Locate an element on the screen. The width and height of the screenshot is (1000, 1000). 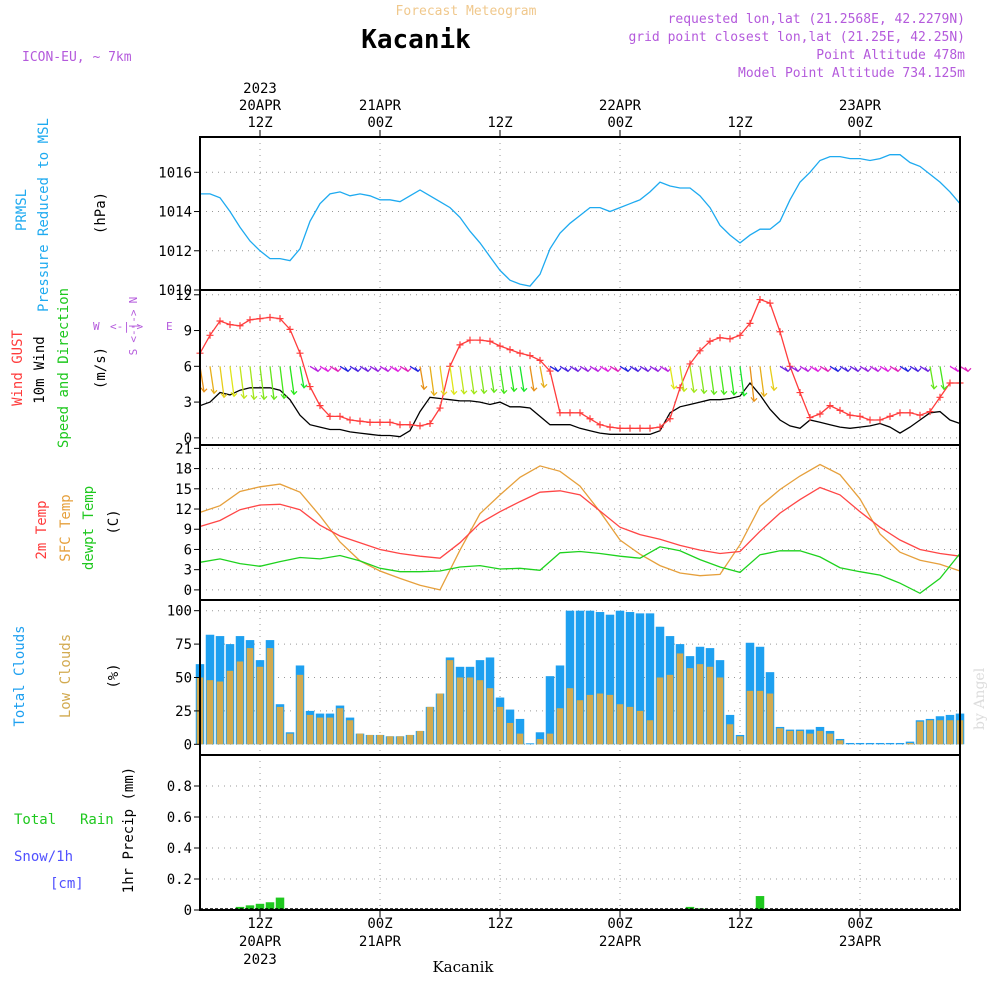
pressure-unit: (hPa) is located at coordinates (101, 213).